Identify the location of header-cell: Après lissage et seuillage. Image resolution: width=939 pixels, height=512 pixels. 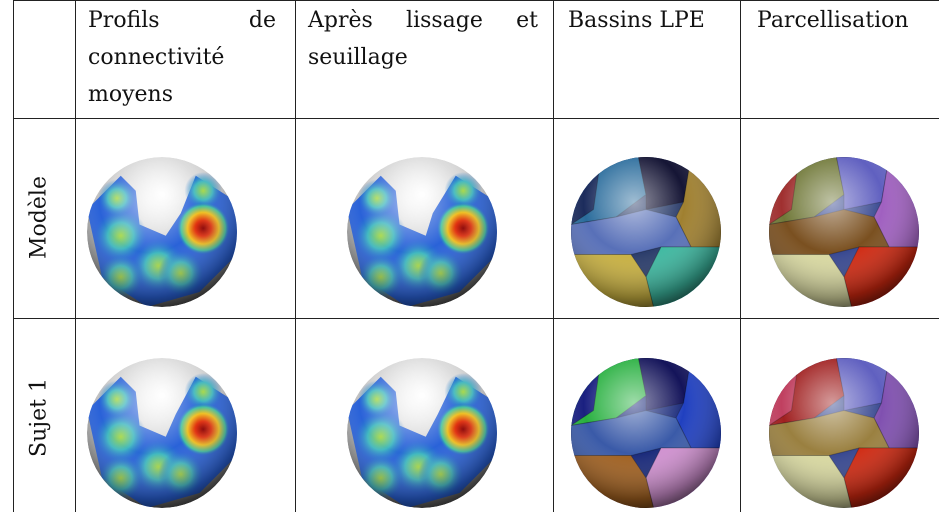
(423, 39).